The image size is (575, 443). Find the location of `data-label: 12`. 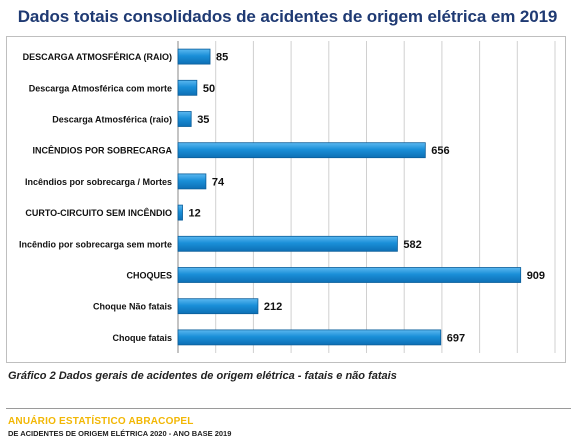

data-label: 12 is located at coordinates (195, 214).